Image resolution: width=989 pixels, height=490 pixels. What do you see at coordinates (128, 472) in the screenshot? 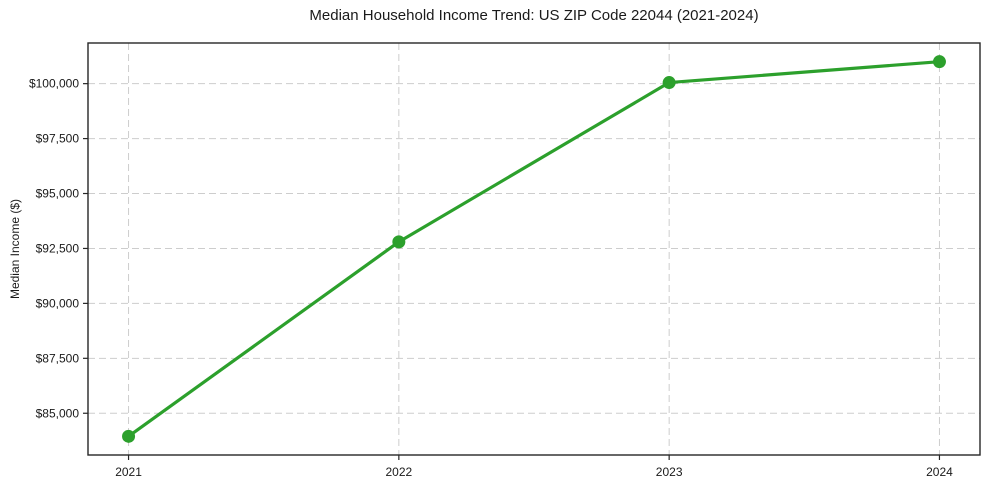
I see `x-tick-label: 2021` at bounding box center [128, 472].